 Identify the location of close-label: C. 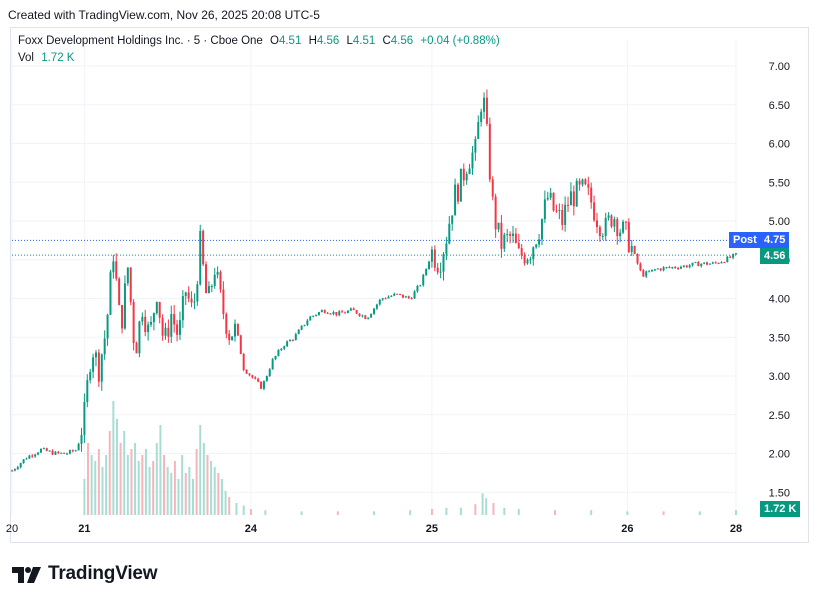
(386, 41).